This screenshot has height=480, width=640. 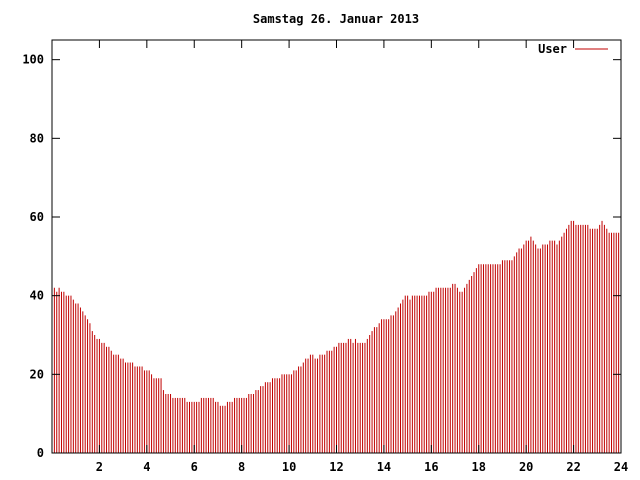 What do you see at coordinates (289, 467) in the screenshot?
I see `x-tick-label: 10` at bounding box center [289, 467].